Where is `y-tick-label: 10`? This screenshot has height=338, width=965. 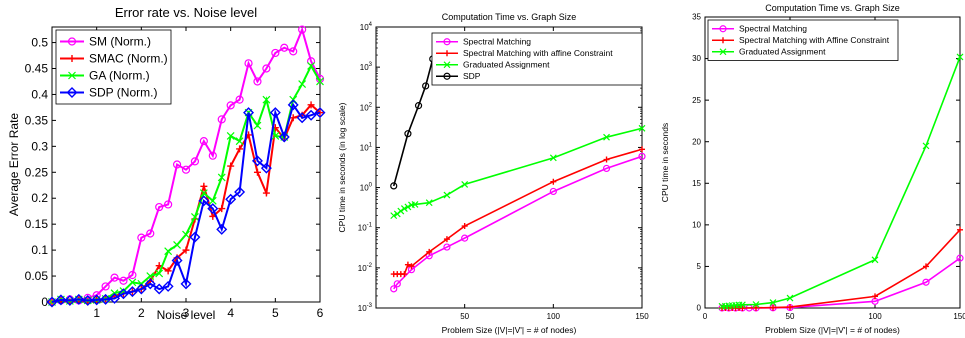
y-tick-label: 10 is located at coordinates (696, 225).